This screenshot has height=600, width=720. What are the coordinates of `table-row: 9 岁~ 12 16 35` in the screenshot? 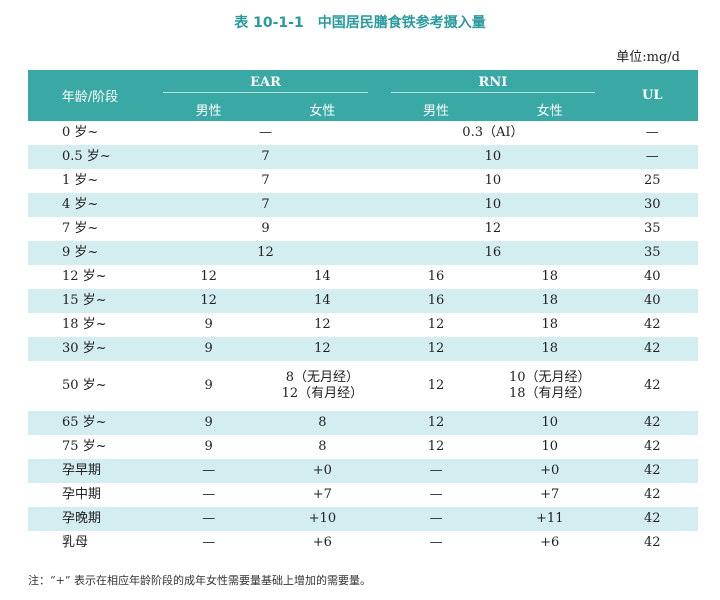 It's located at (363, 253).